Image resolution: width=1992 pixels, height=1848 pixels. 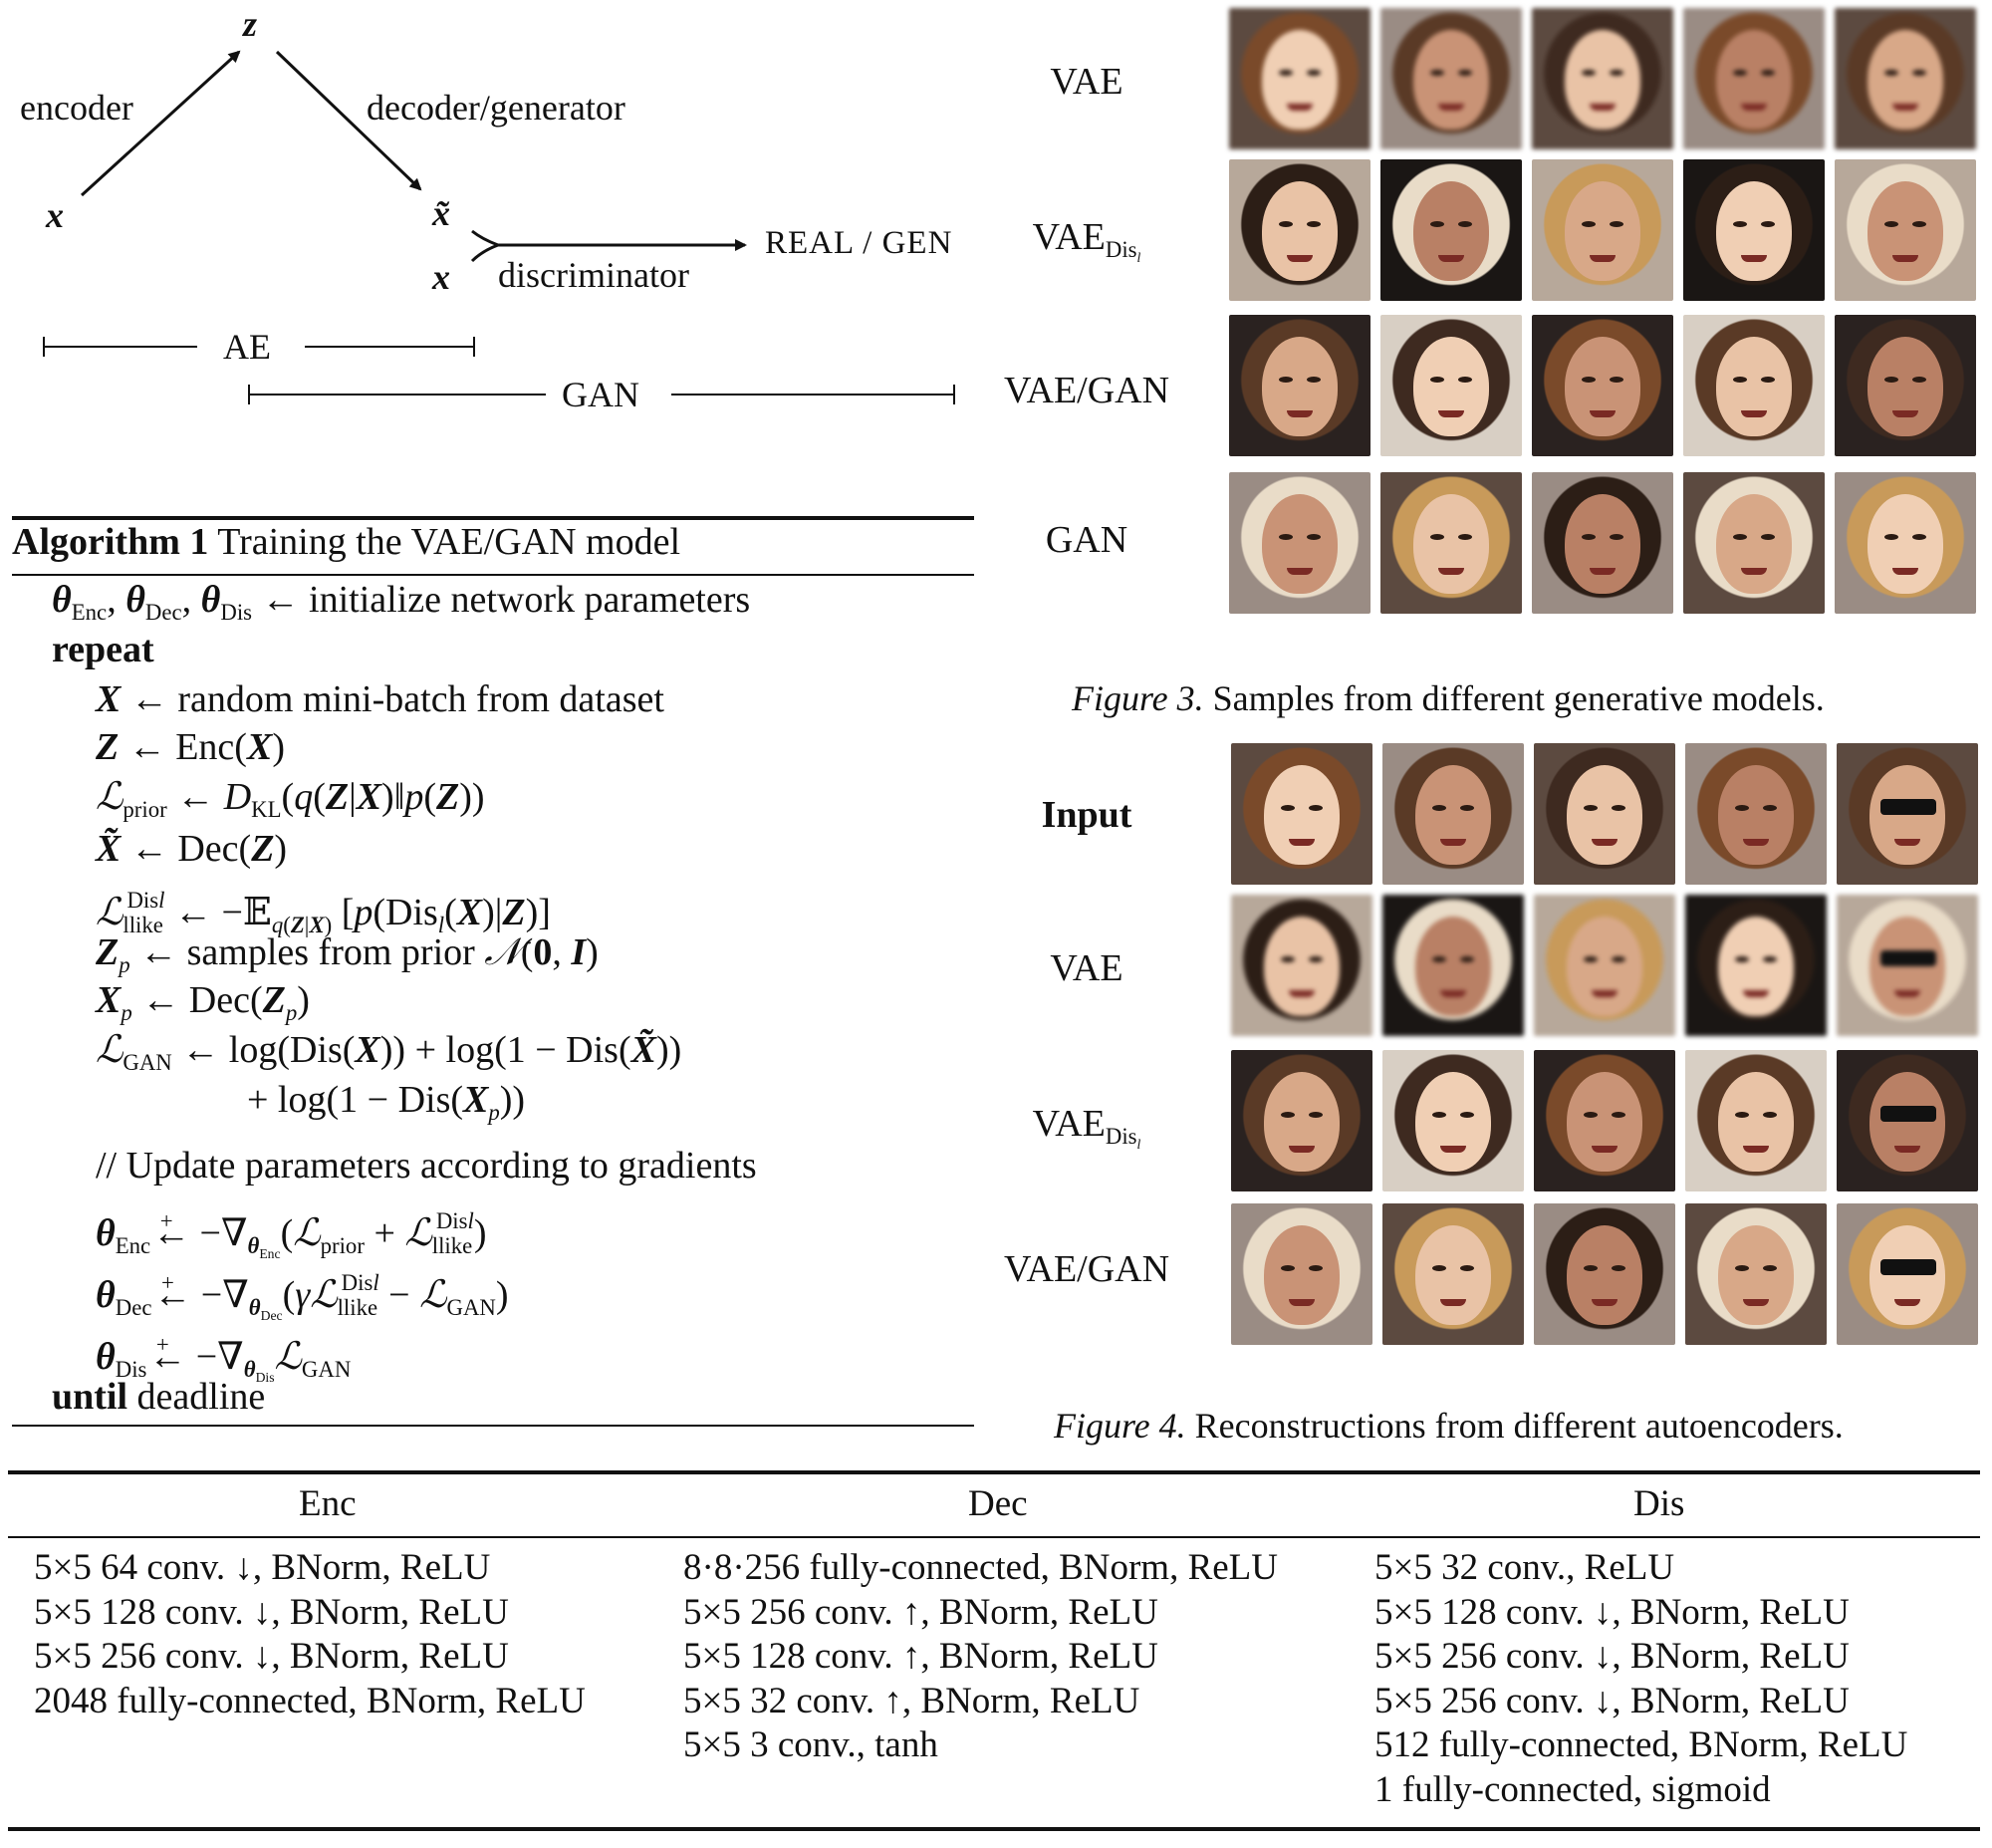 What do you see at coordinates (291, 1235) in the screenshot?
I see `algo-line-update-enc: θEnc +← −∇θEnc(ℒprior + ℒllikeDisl)` at bounding box center [291, 1235].